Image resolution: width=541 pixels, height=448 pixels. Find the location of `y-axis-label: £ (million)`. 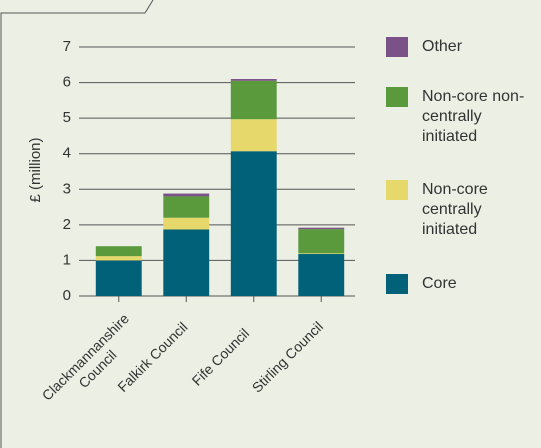

y-axis-label: £ (million) is located at coordinates (35, 169).